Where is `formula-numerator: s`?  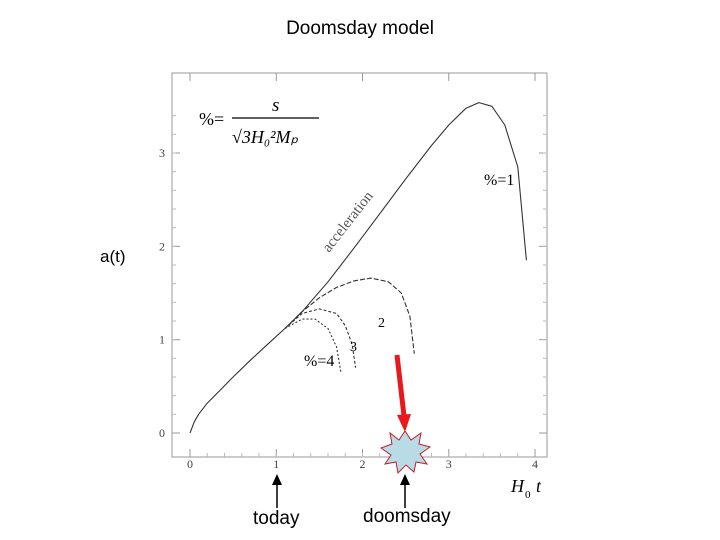 formula-numerator: s is located at coordinates (275, 105).